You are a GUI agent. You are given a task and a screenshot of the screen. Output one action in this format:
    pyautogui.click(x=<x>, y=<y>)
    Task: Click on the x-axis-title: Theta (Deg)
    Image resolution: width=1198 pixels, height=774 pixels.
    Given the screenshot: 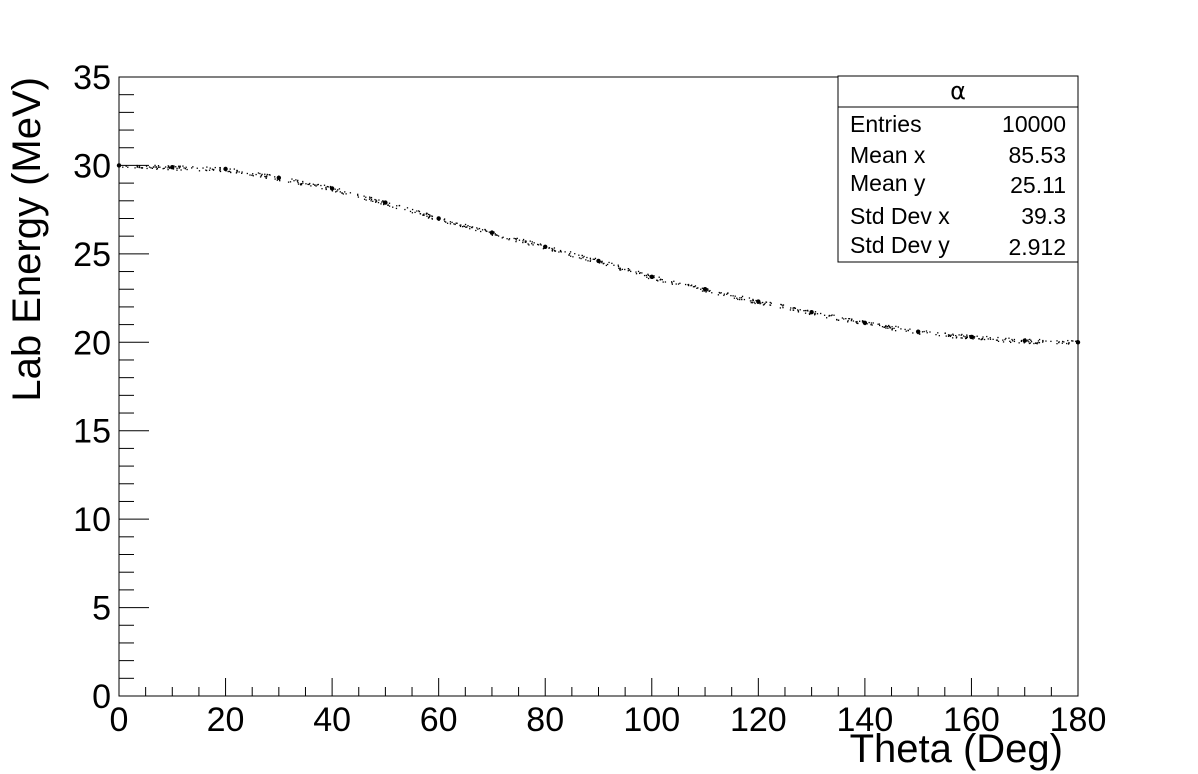 What is the action you would take?
    pyautogui.click(x=956, y=749)
    